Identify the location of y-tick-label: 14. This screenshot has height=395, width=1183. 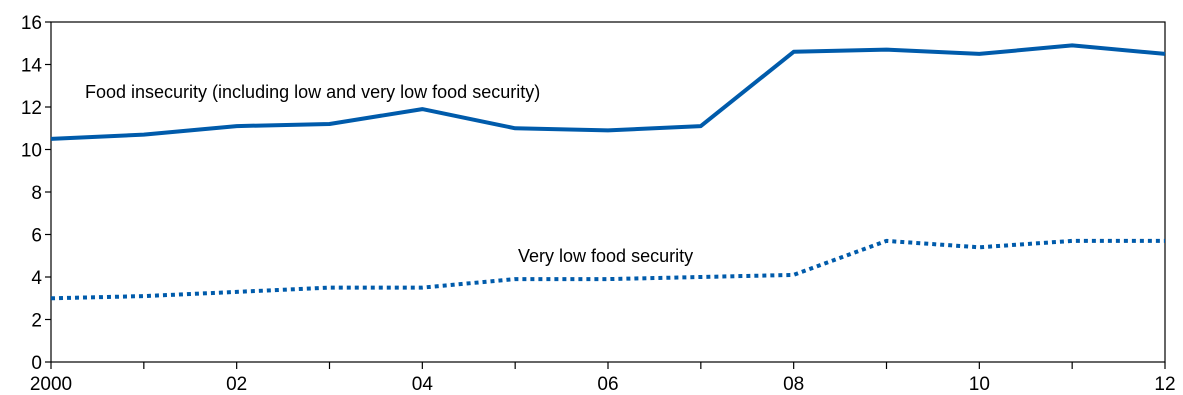
(32, 66).